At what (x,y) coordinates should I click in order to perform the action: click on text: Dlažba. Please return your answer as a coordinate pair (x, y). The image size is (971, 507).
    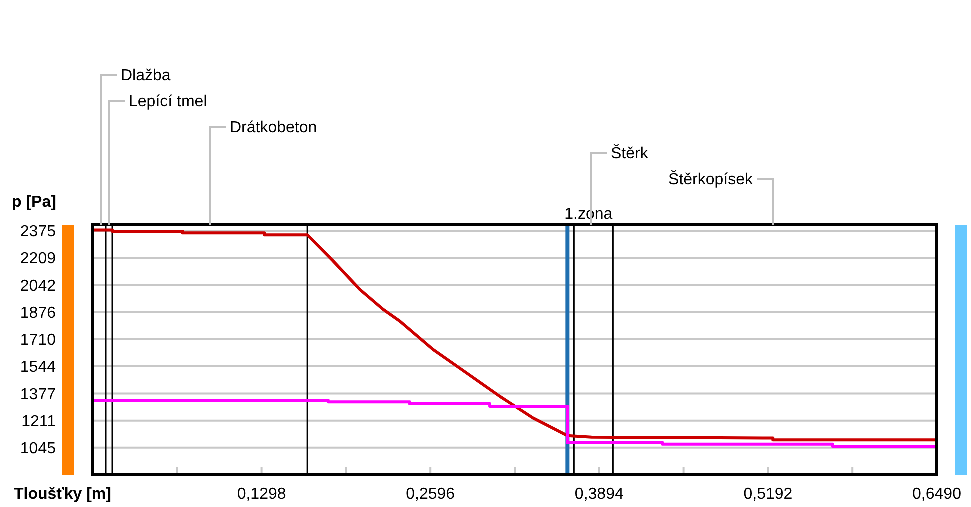
    Looking at the image, I should click on (146, 76).